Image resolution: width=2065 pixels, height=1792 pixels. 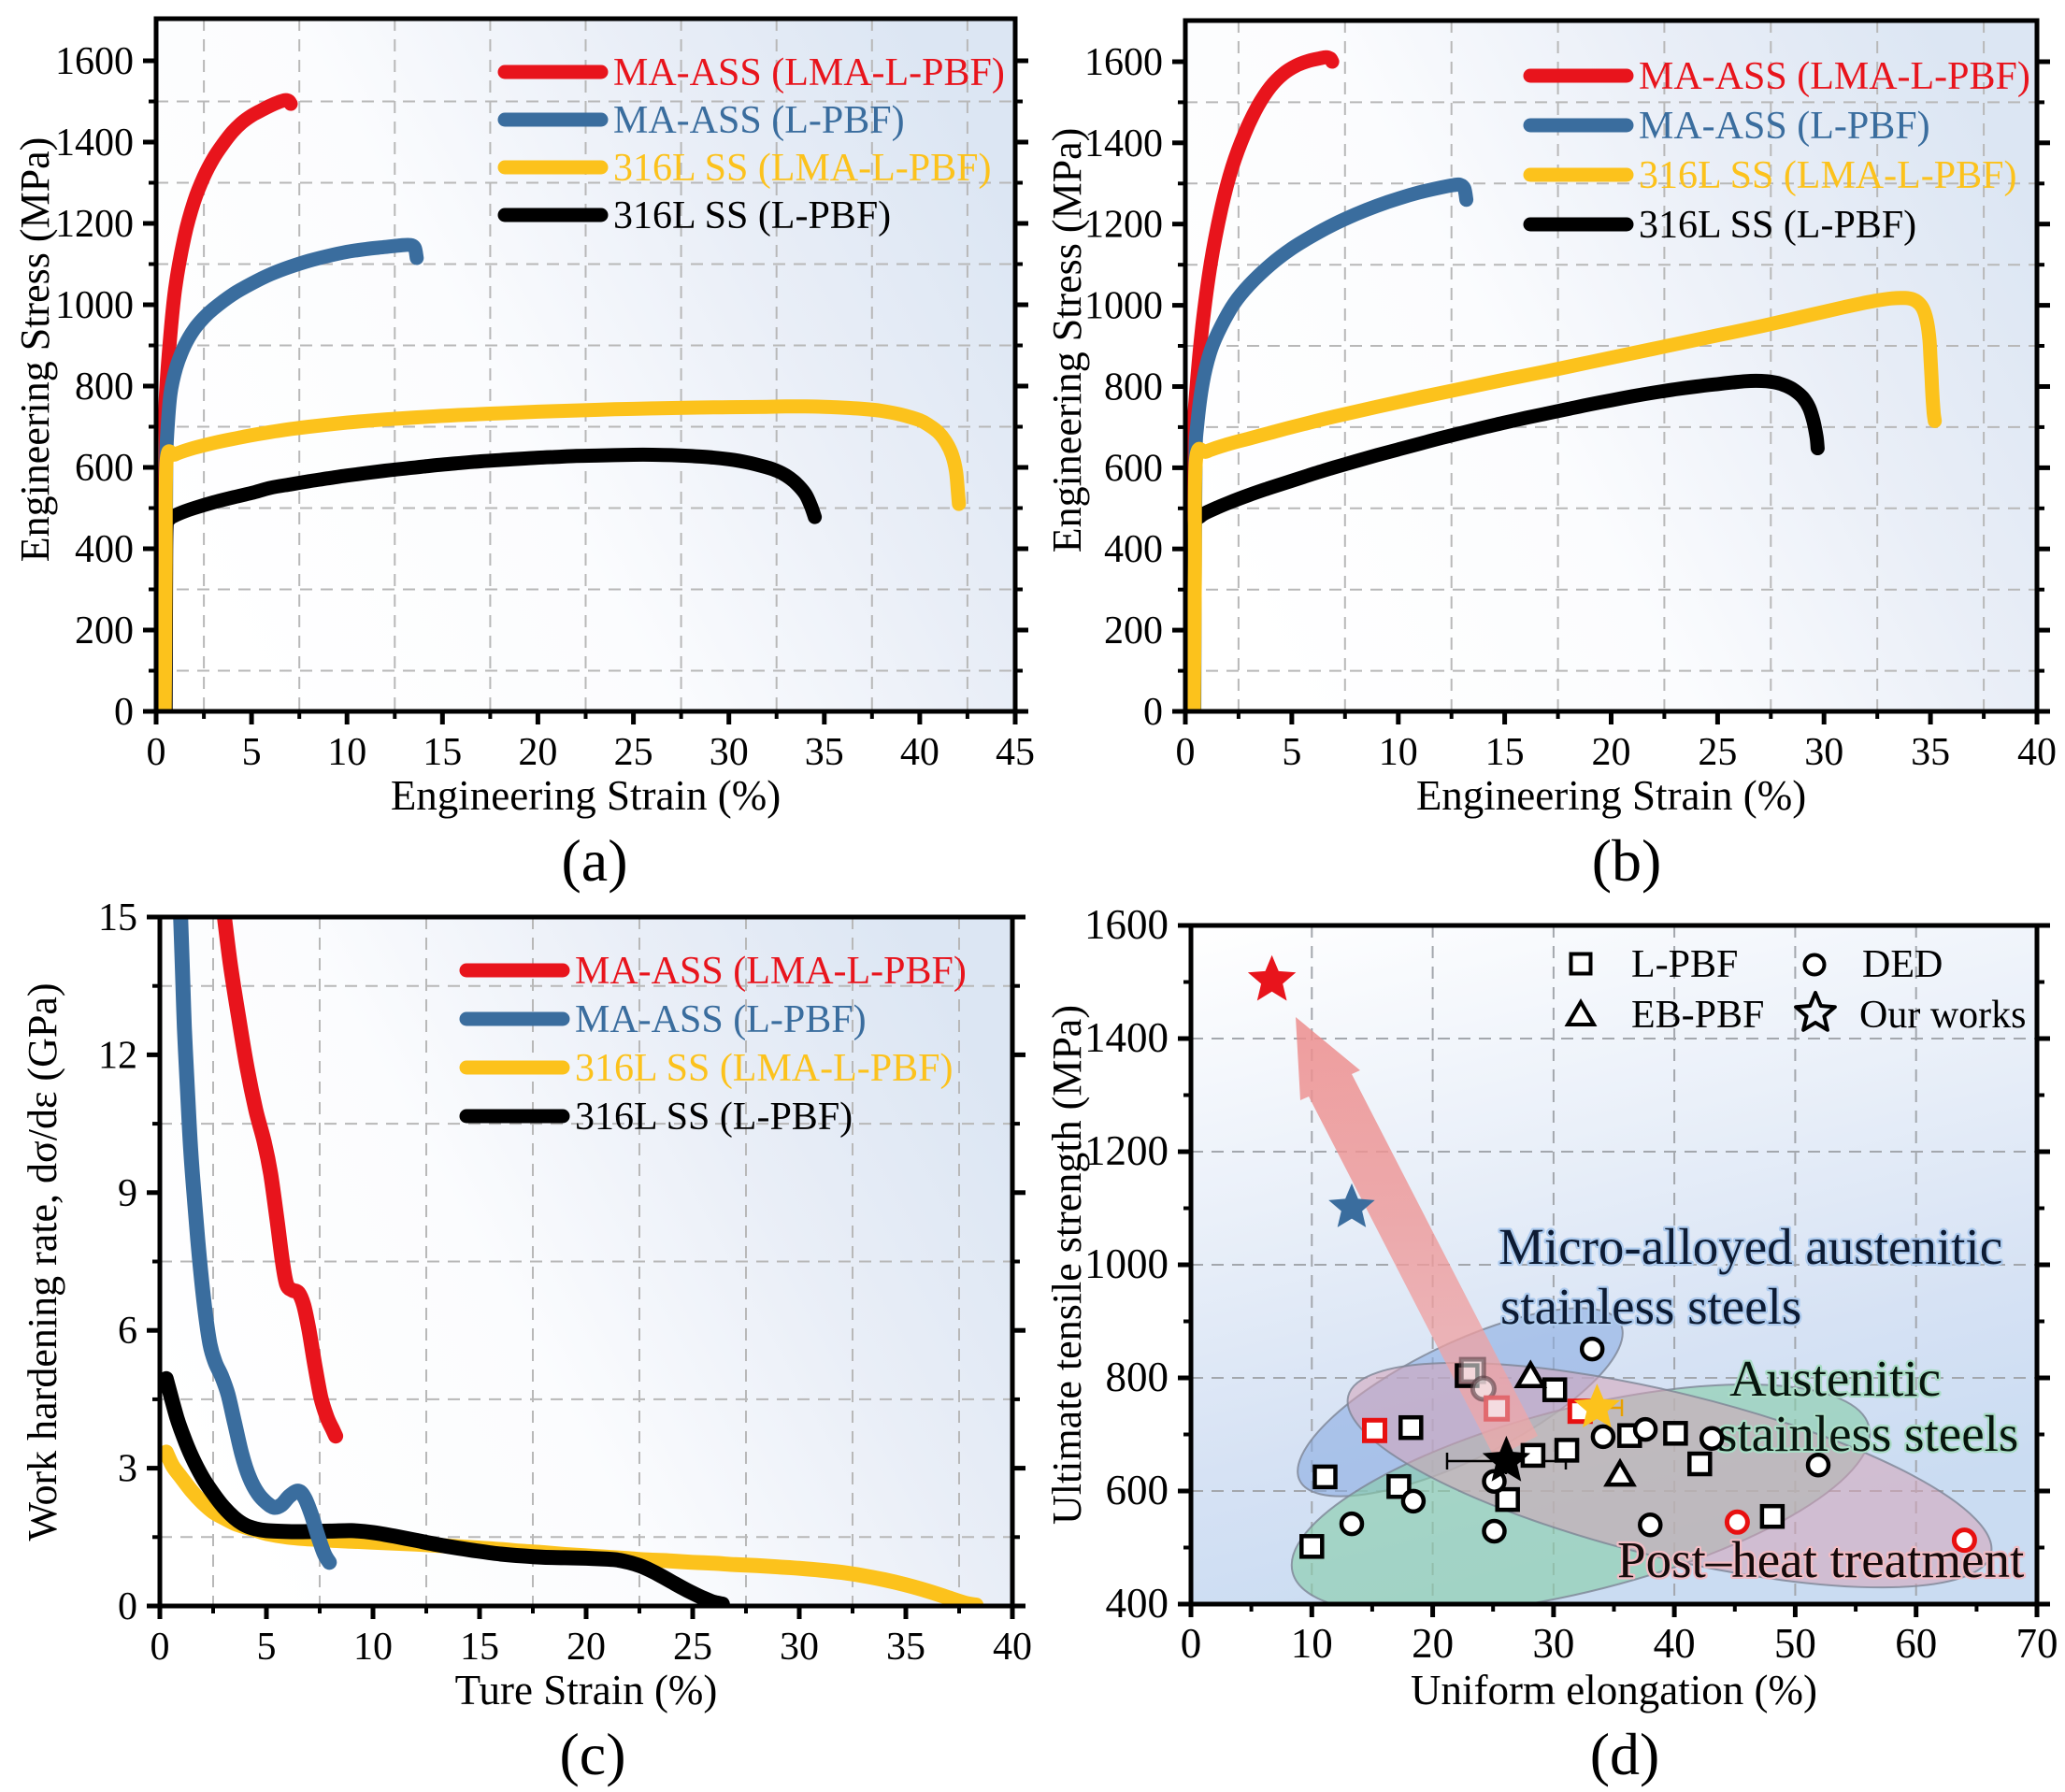 I want to click on svg-text: Ture Strain (%), so click(x=586, y=1690).